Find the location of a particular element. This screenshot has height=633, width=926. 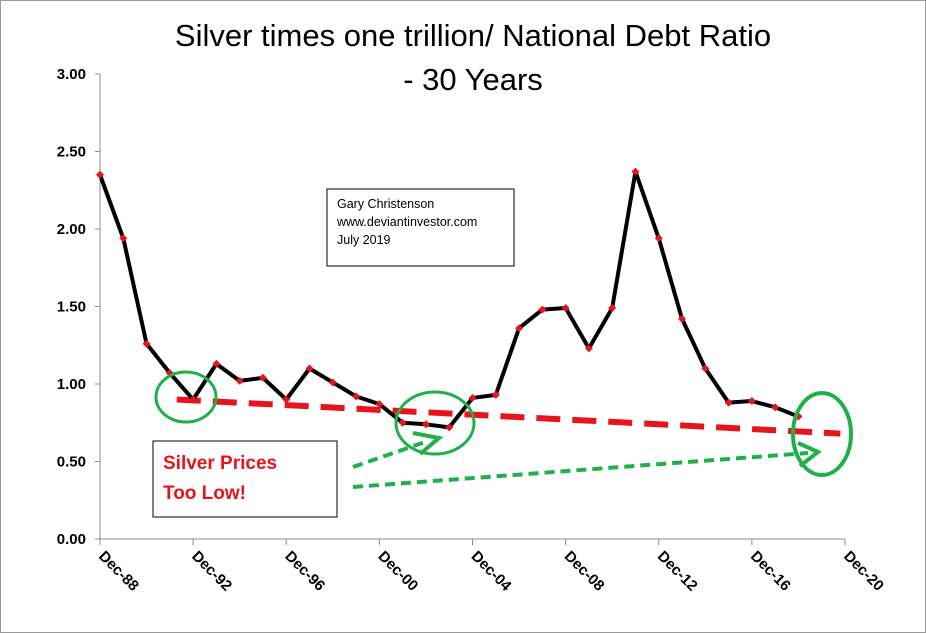

arrow-2-shaft is located at coordinates (580, 470).